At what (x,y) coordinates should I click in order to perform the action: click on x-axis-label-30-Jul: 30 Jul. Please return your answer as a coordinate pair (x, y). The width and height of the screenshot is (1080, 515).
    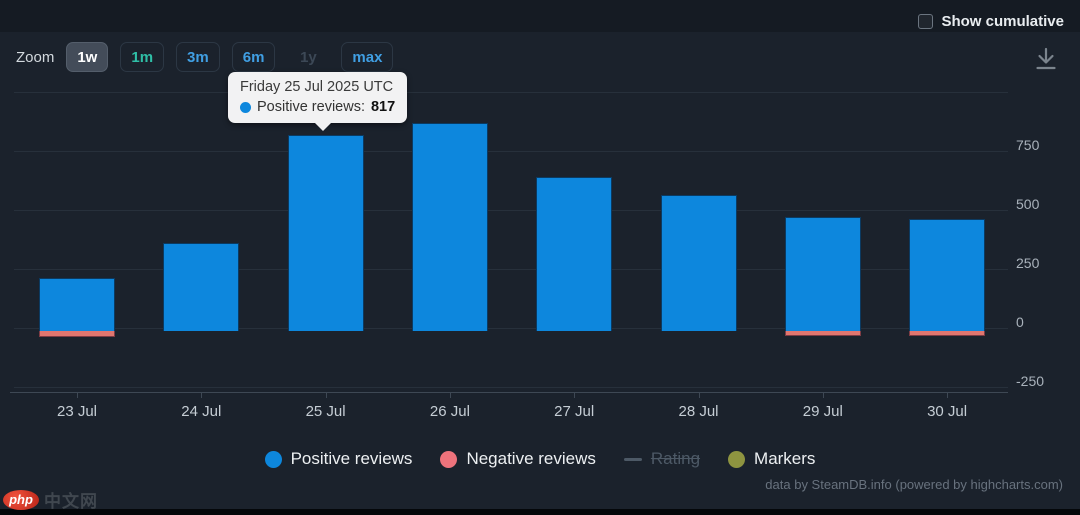
    Looking at the image, I should click on (947, 411).